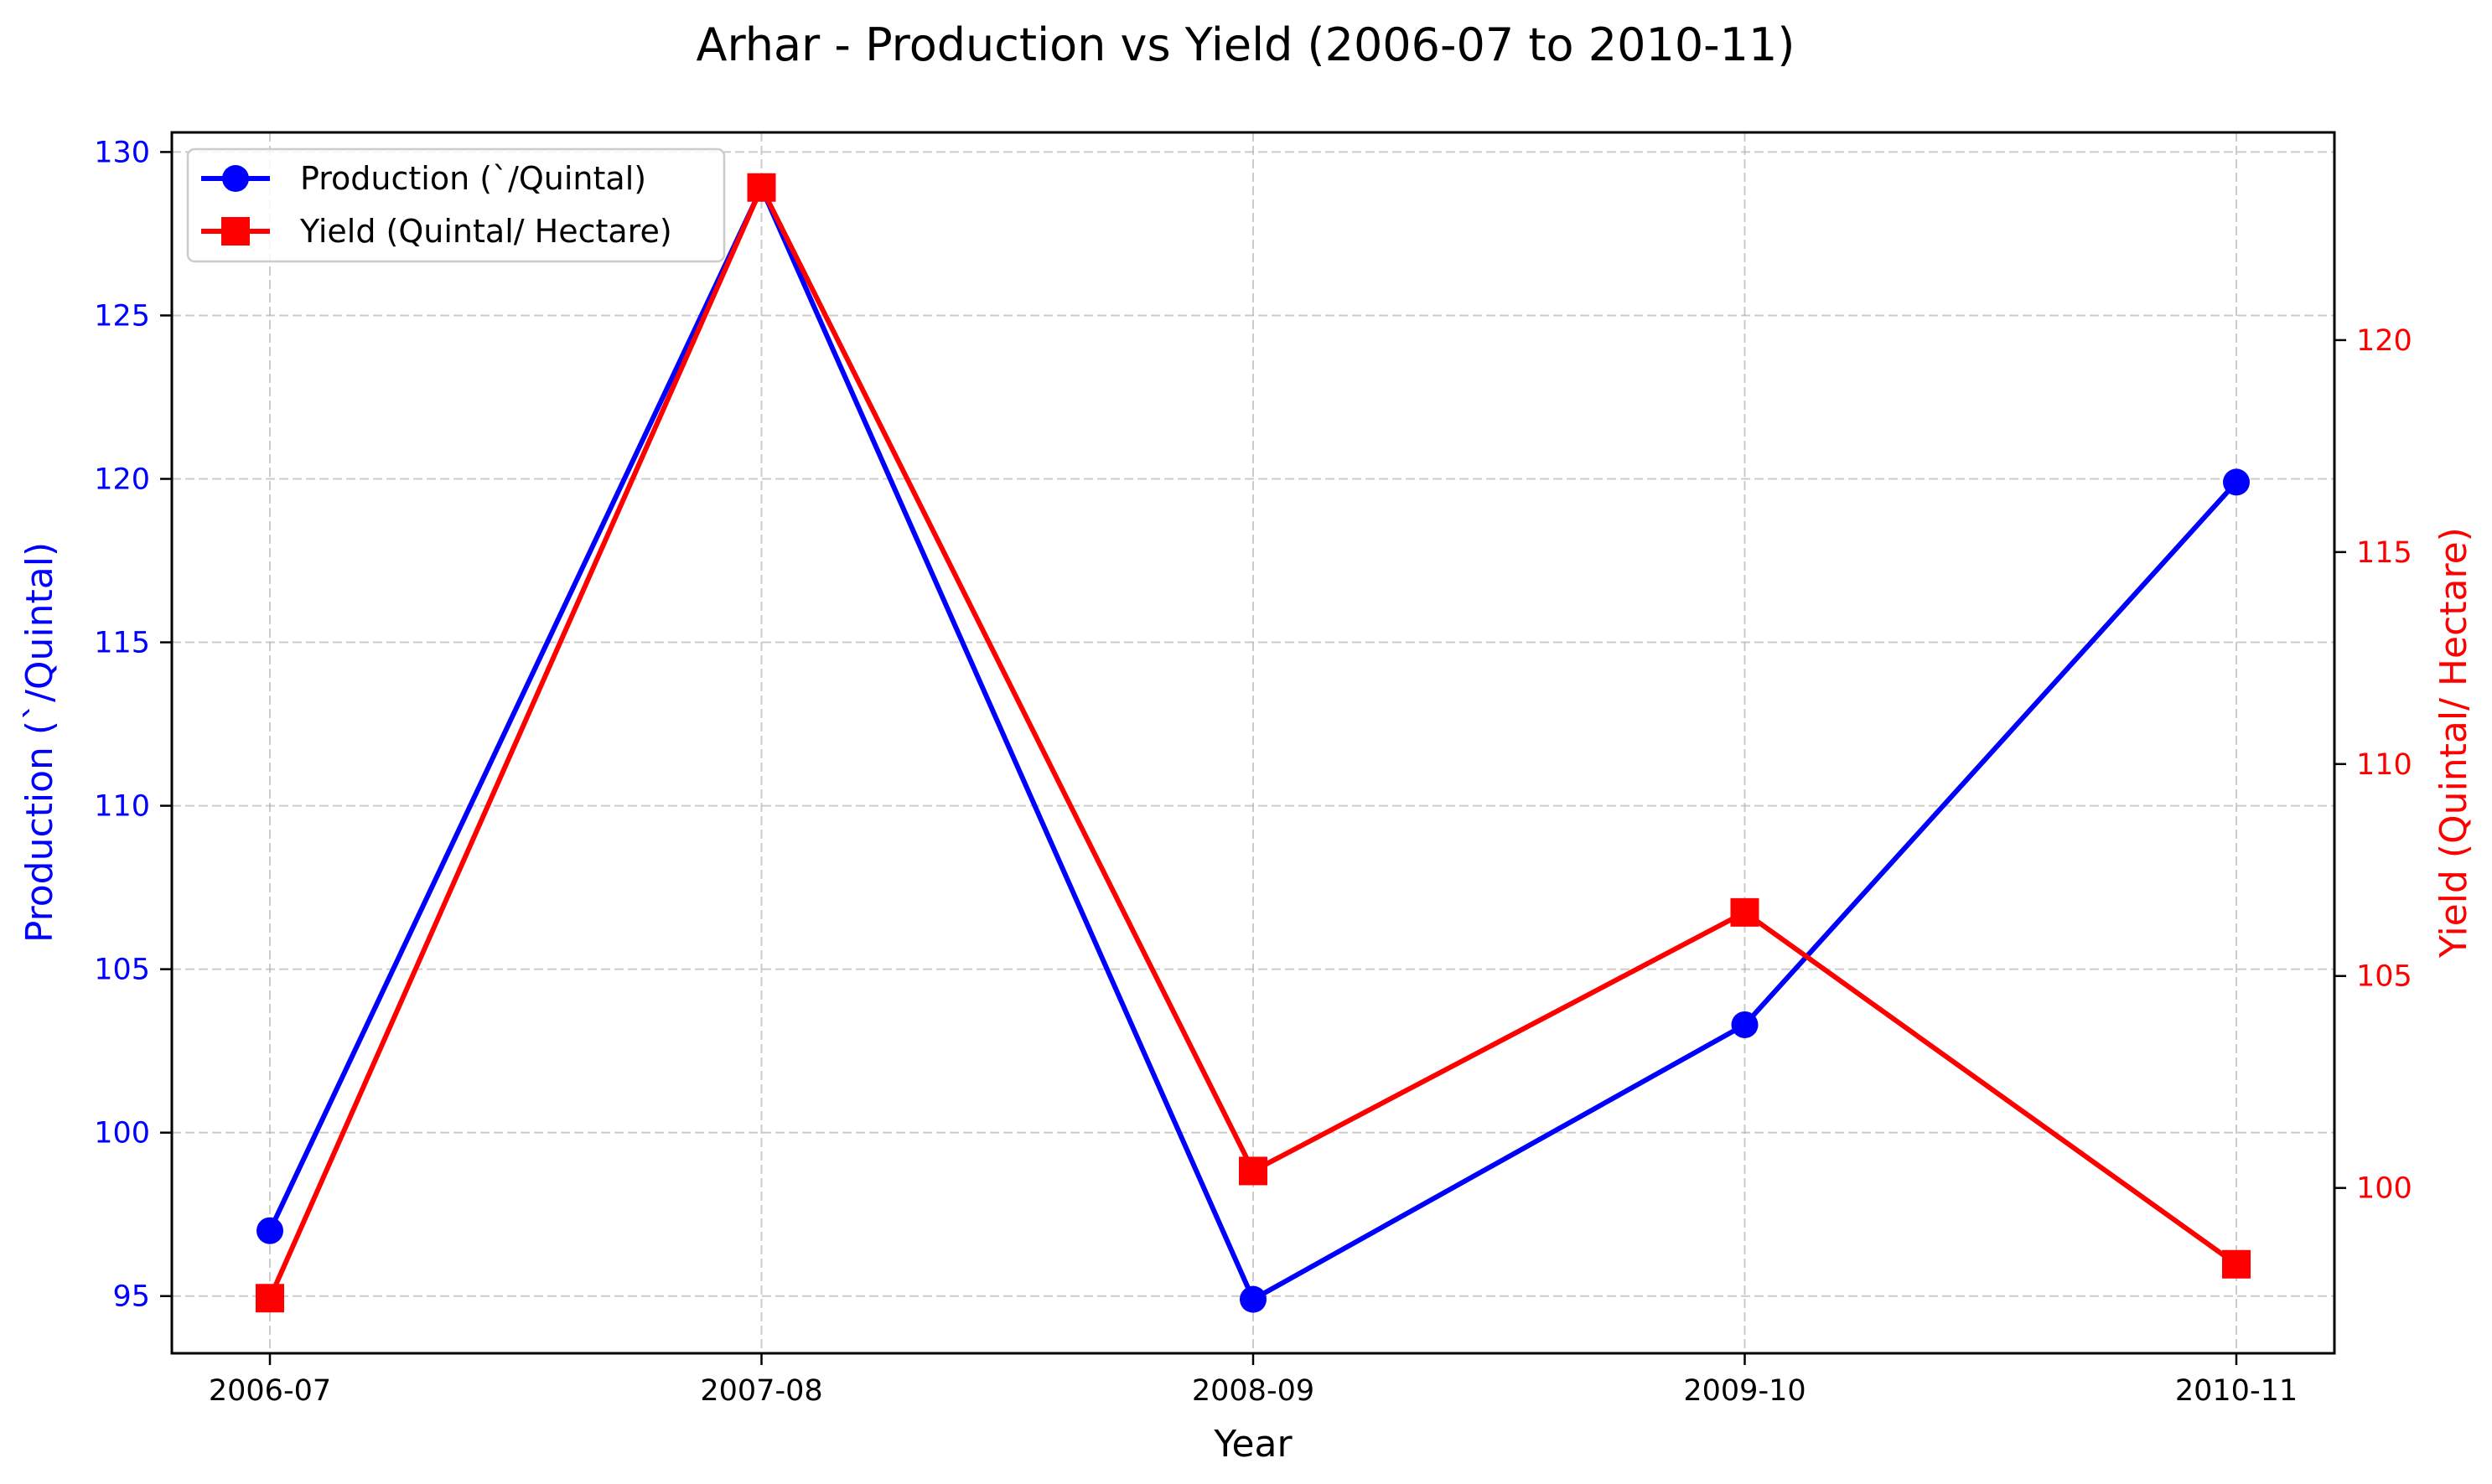  I want to click on legend-entry-yield: Yield (Quintal/ Hectare), so click(436, 232).